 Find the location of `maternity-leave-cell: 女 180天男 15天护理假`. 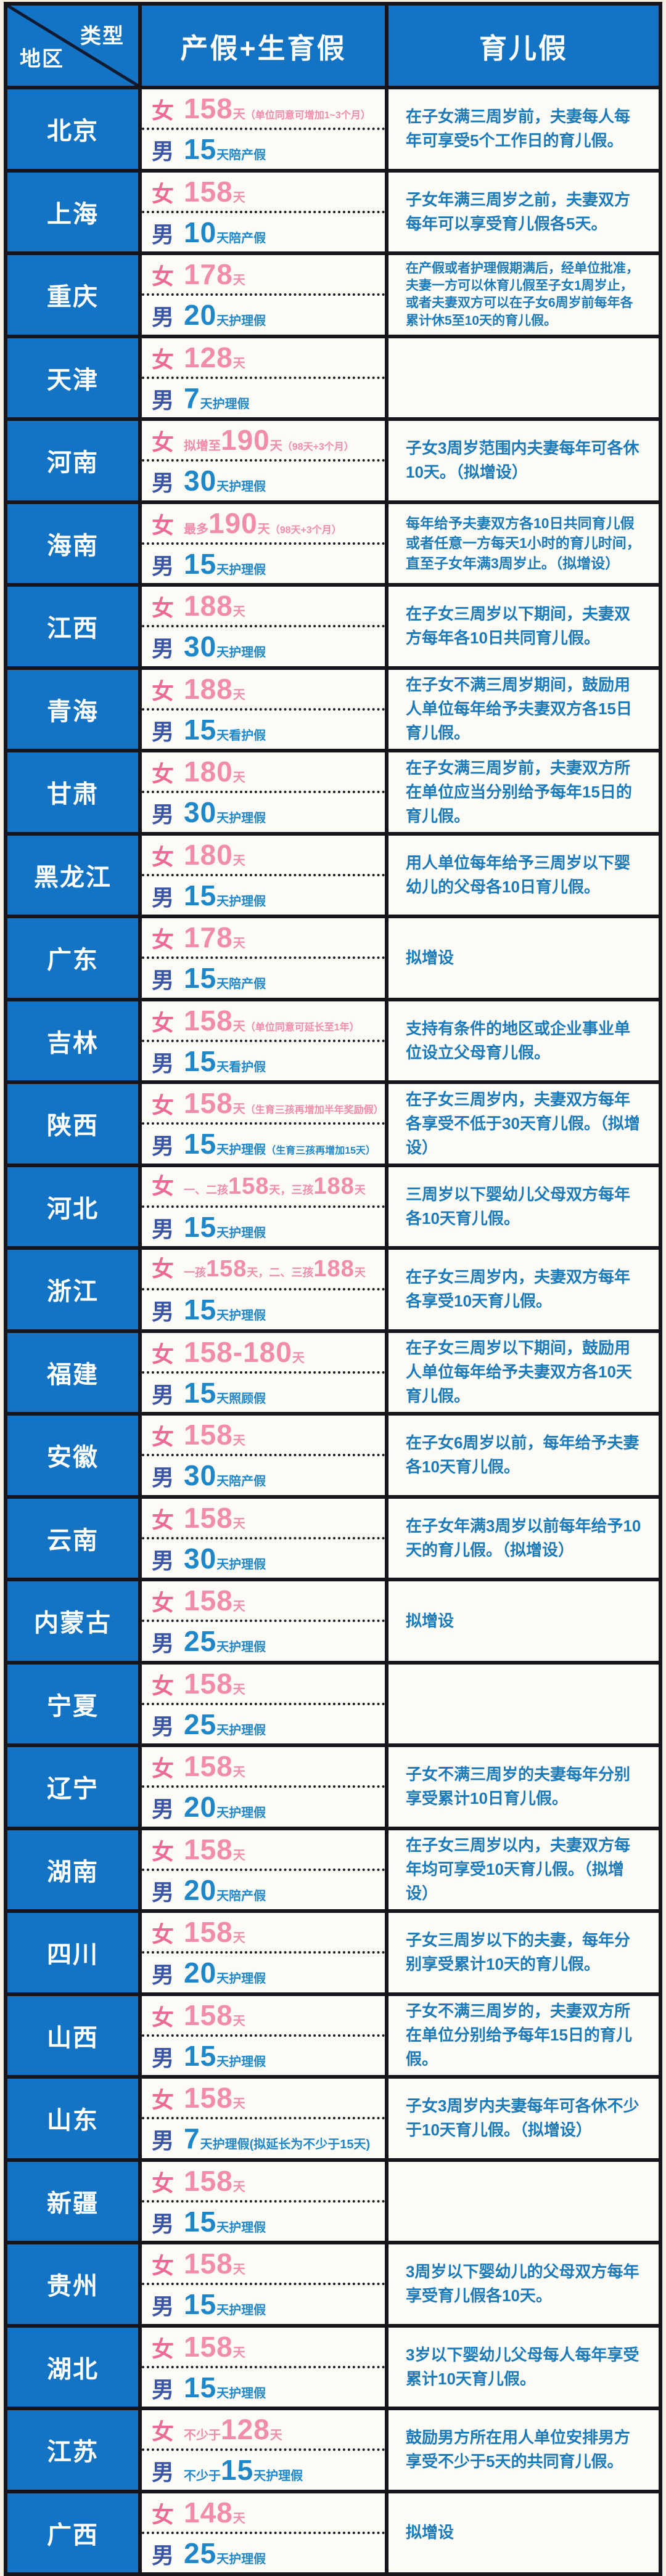

maternity-leave-cell: 女 180天男 15天护理假 is located at coordinates (264, 875).